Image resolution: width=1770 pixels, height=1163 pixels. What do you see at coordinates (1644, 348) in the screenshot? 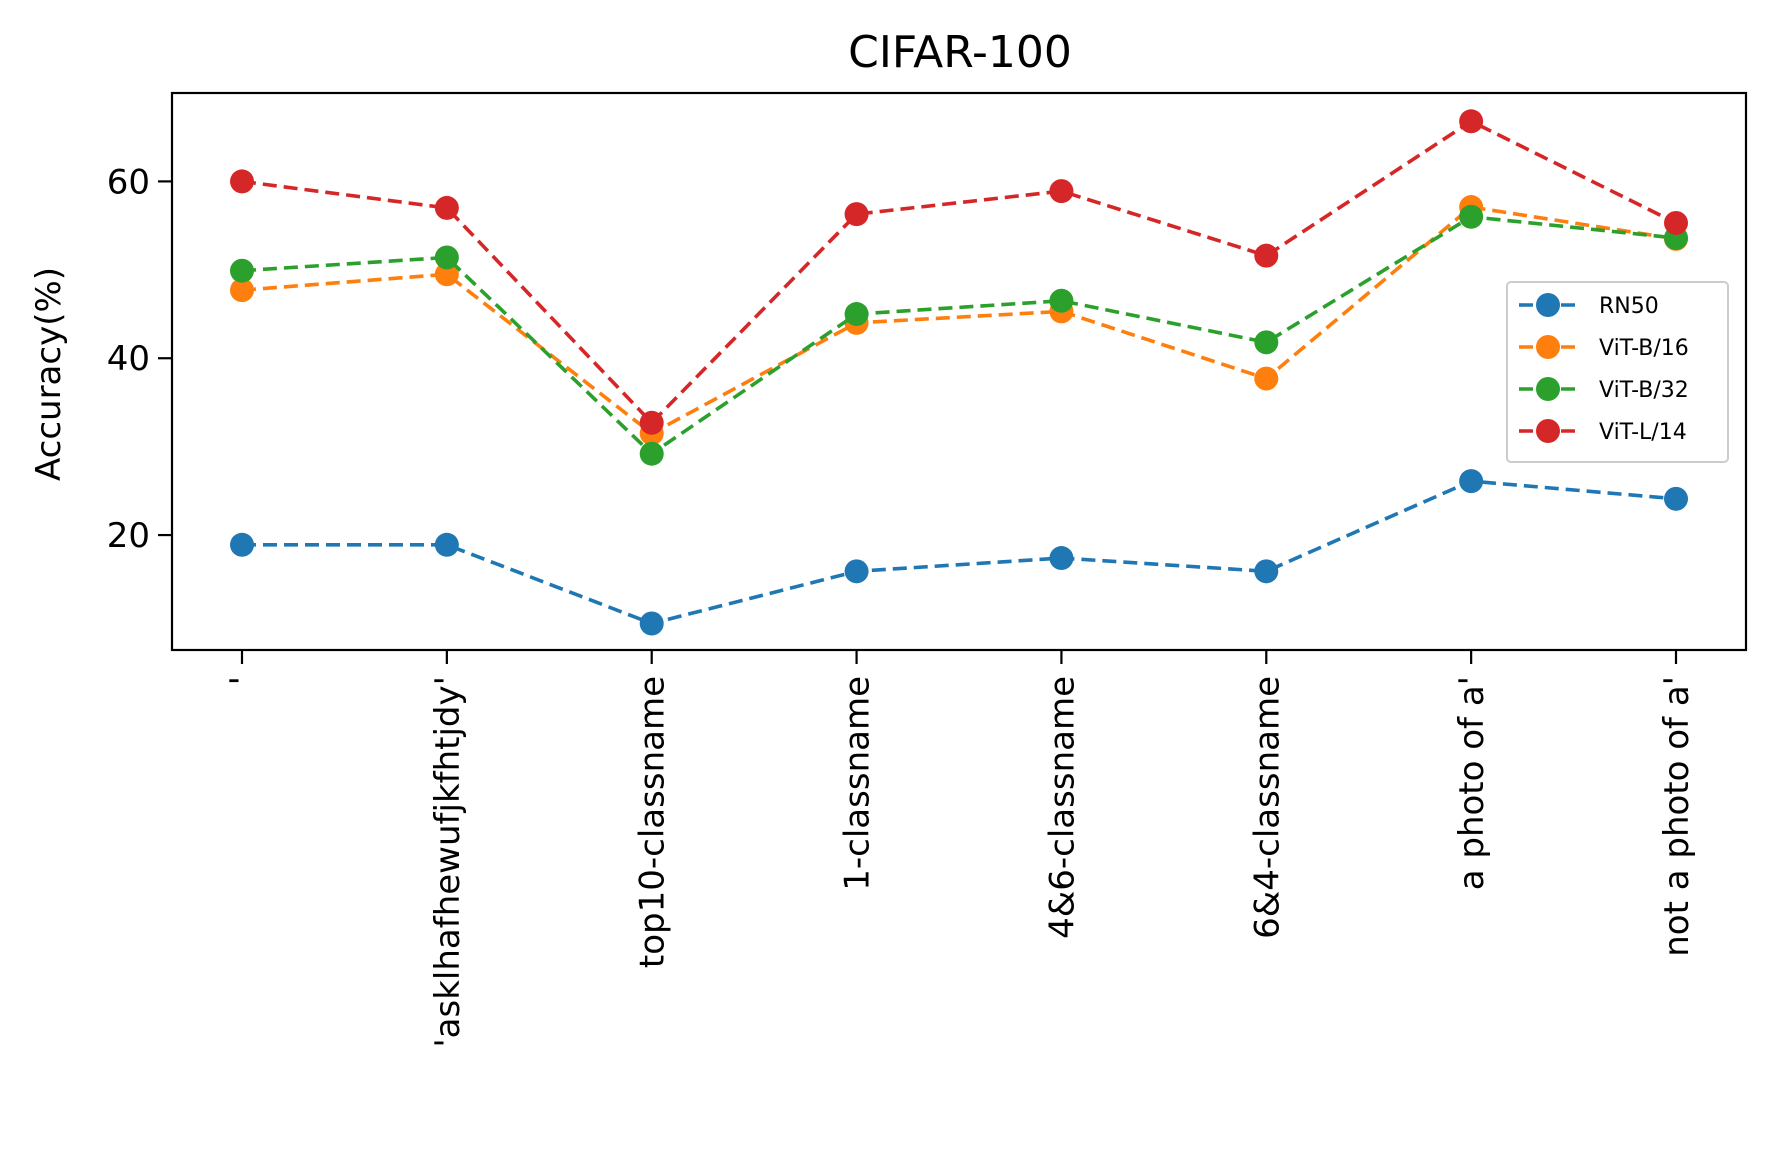
I see `legend-label: ViT-B/16` at bounding box center [1644, 348].